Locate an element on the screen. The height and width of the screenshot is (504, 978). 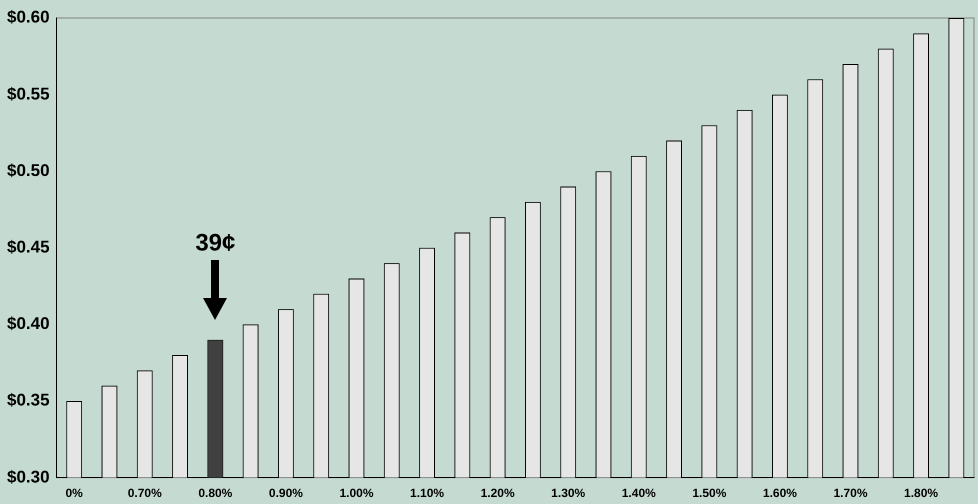
y-tick-label: $0.55 is located at coordinates (28, 94).